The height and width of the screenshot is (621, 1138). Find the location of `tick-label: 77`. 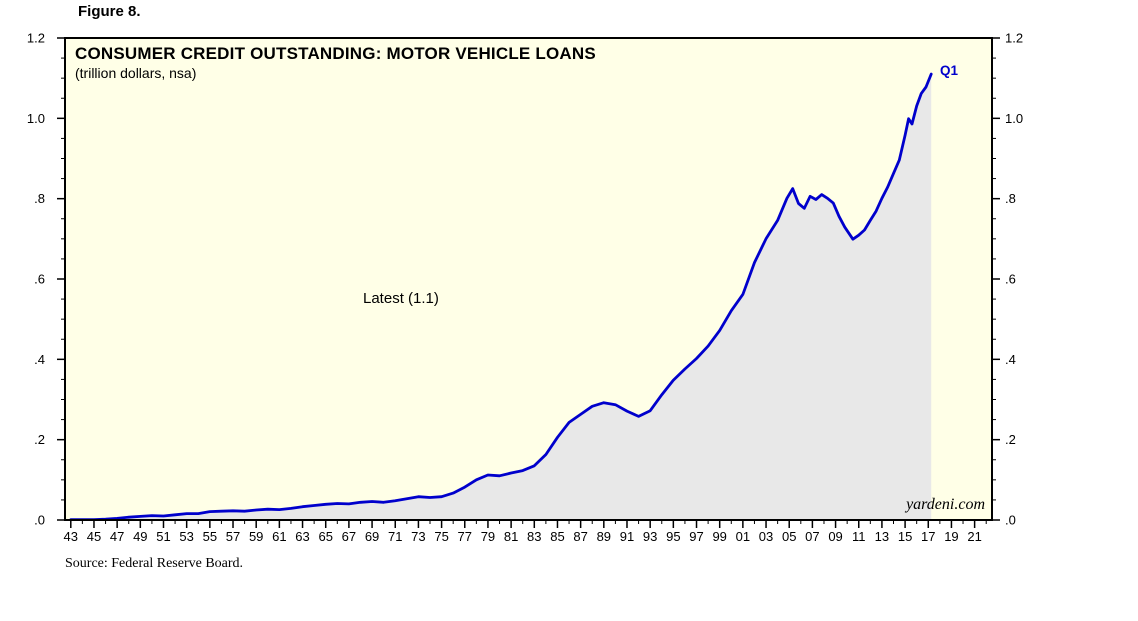

tick-label: 77 is located at coordinates (465, 536).